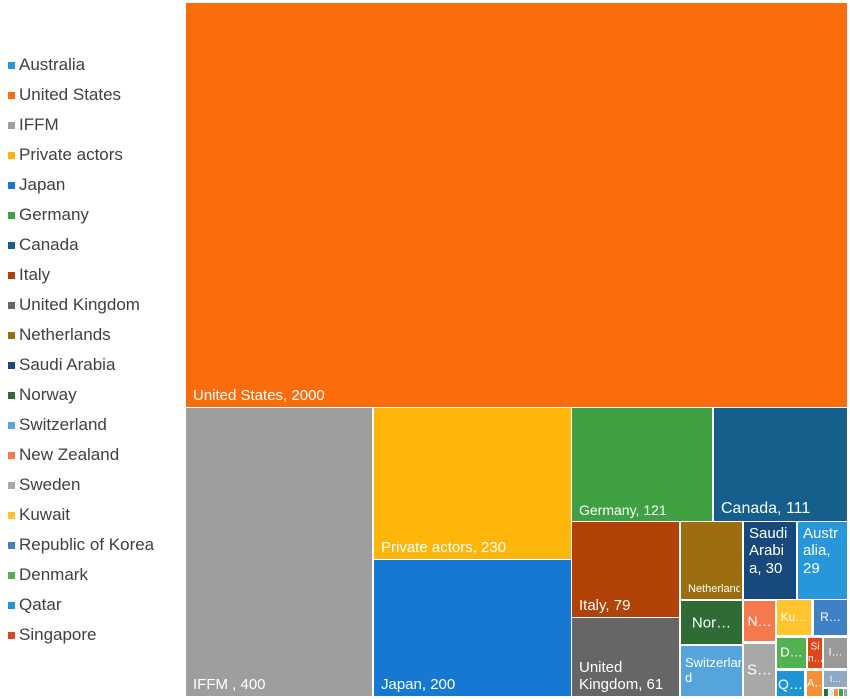 This screenshot has width=850, height=699. What do you see at coordinates (40, 604) in the screenshot?
I see `legend-label: Qatar` at bounding box center [40, 604].